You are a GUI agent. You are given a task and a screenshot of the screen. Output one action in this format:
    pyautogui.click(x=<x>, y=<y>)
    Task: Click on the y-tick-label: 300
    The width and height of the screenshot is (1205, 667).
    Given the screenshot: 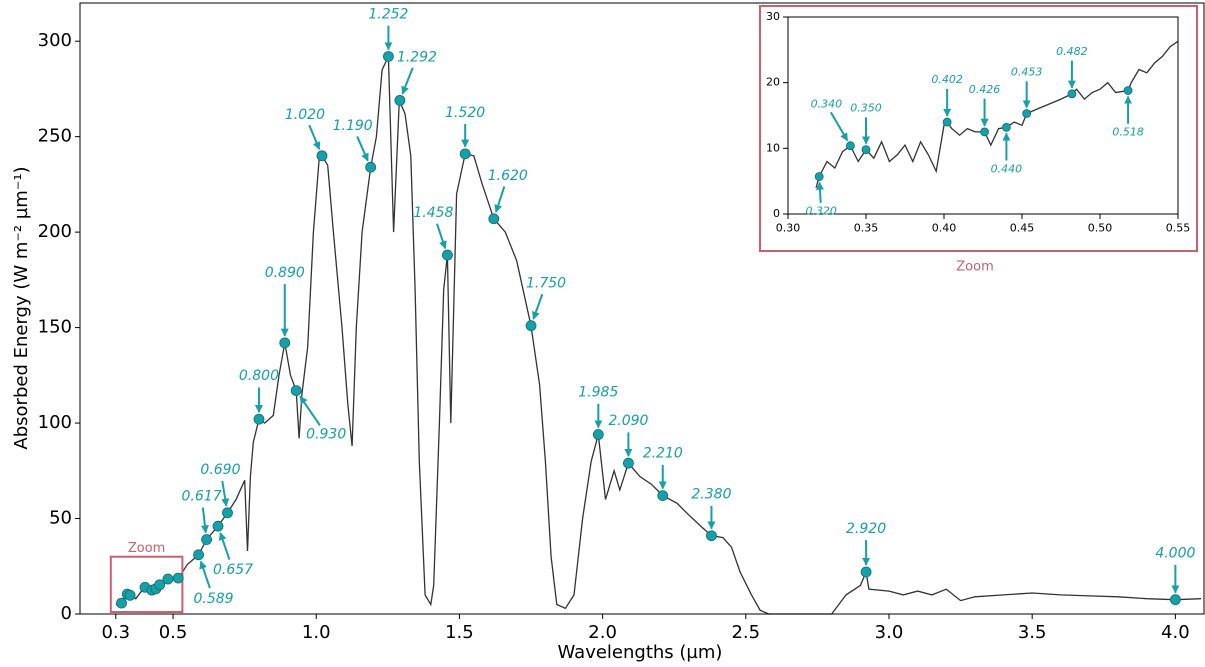 What is the action you would take?
    pyautogui.click(x=55, y=40)
    